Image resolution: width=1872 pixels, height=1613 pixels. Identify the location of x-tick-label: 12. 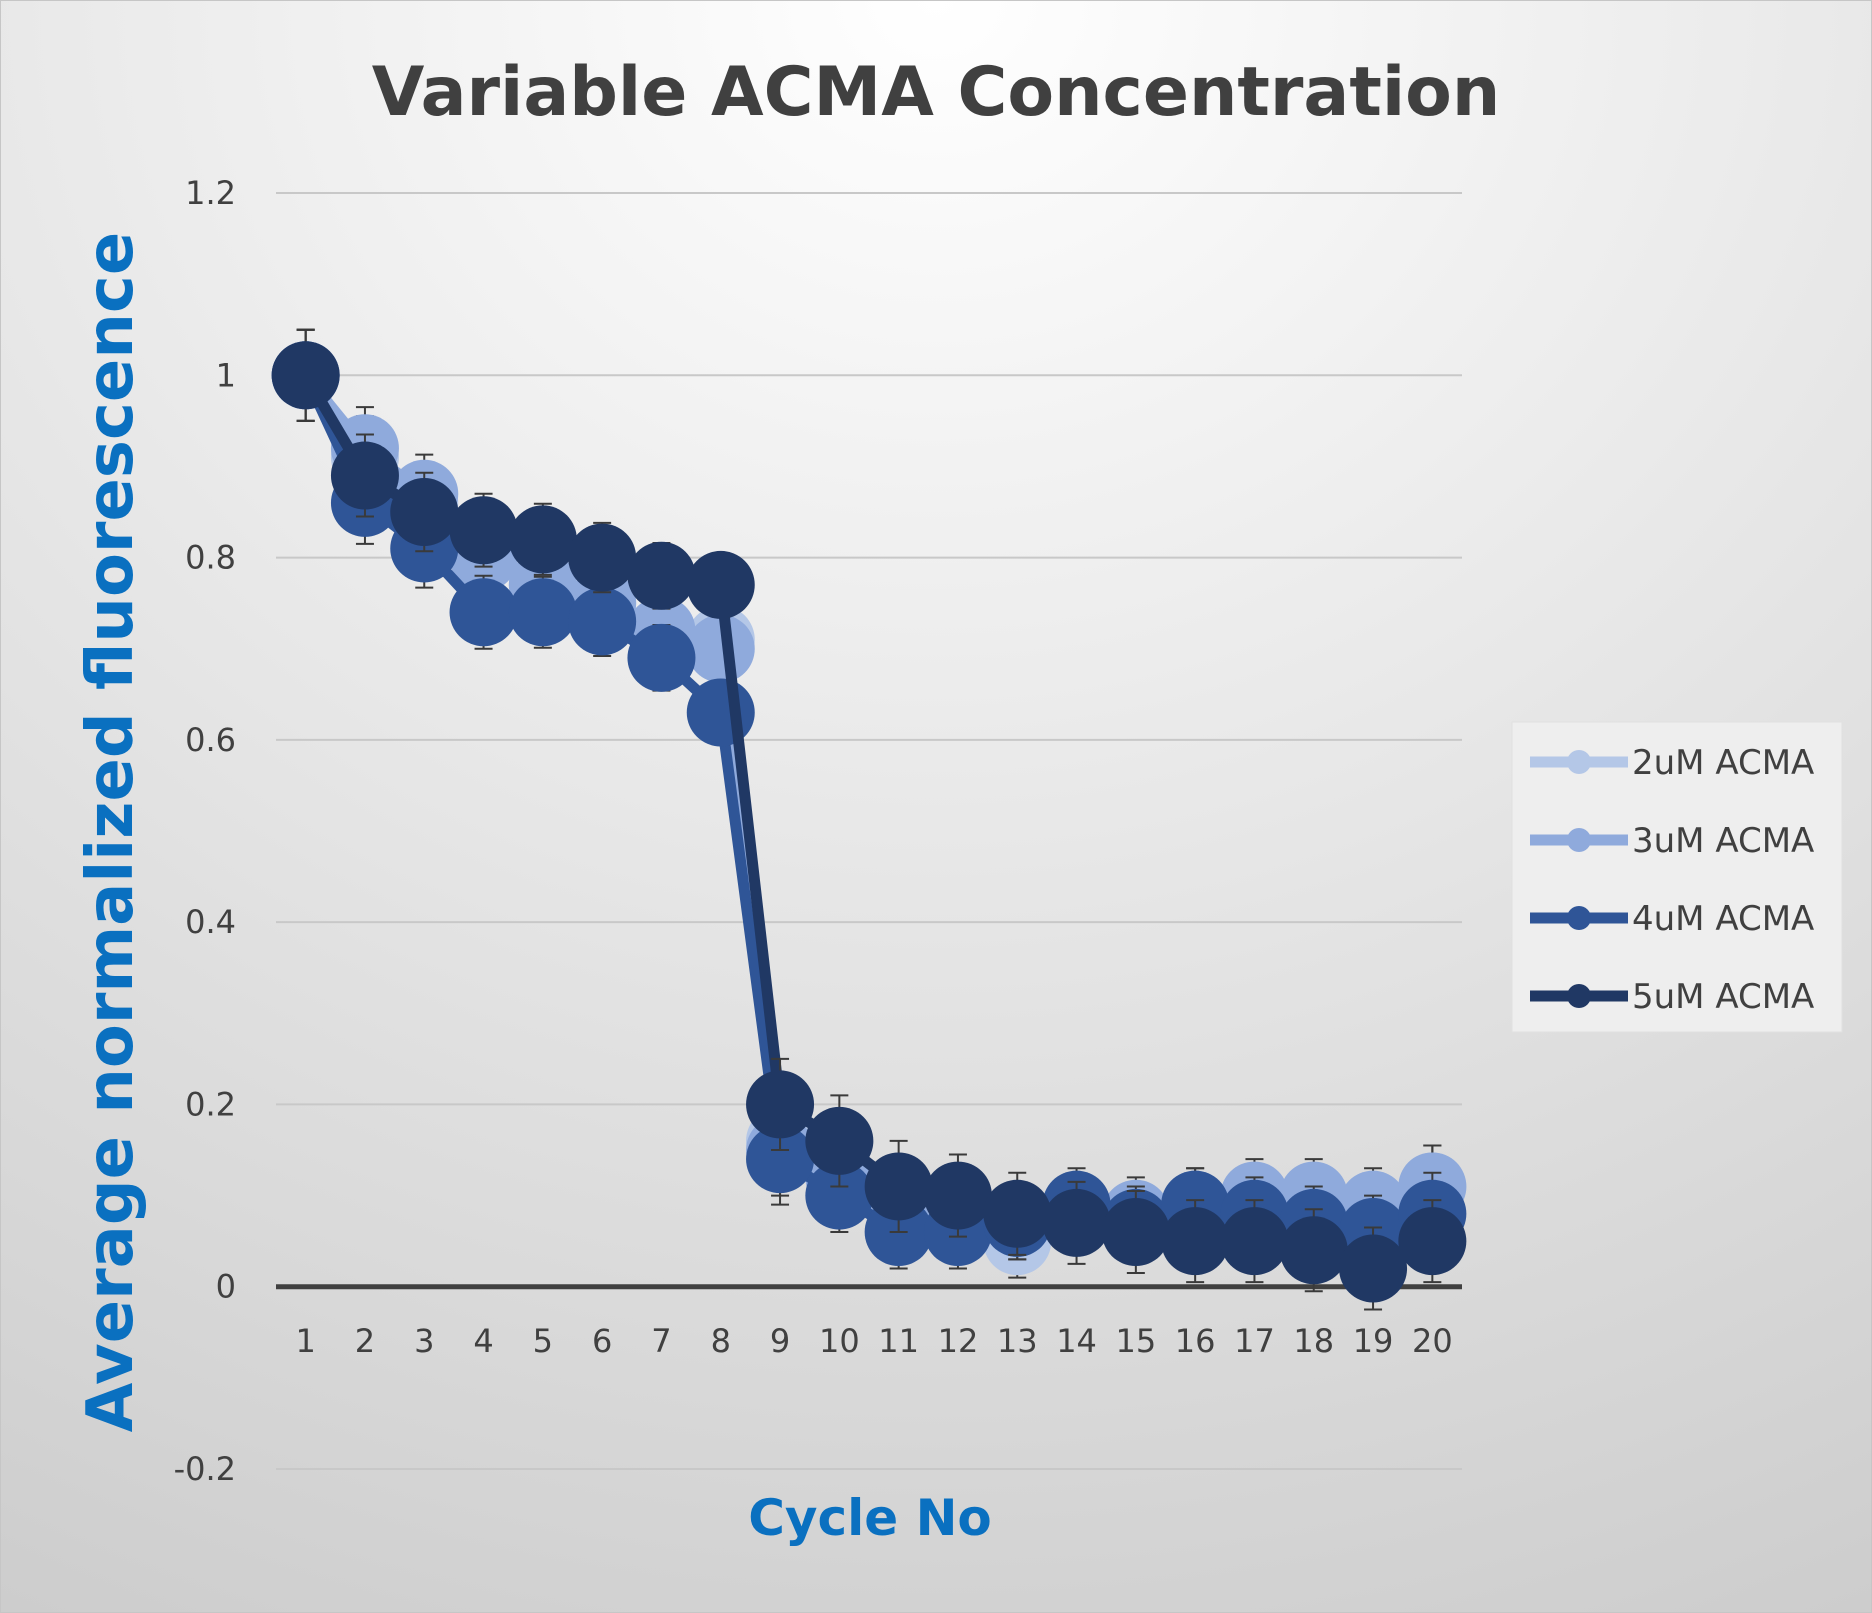
(958, 1341).